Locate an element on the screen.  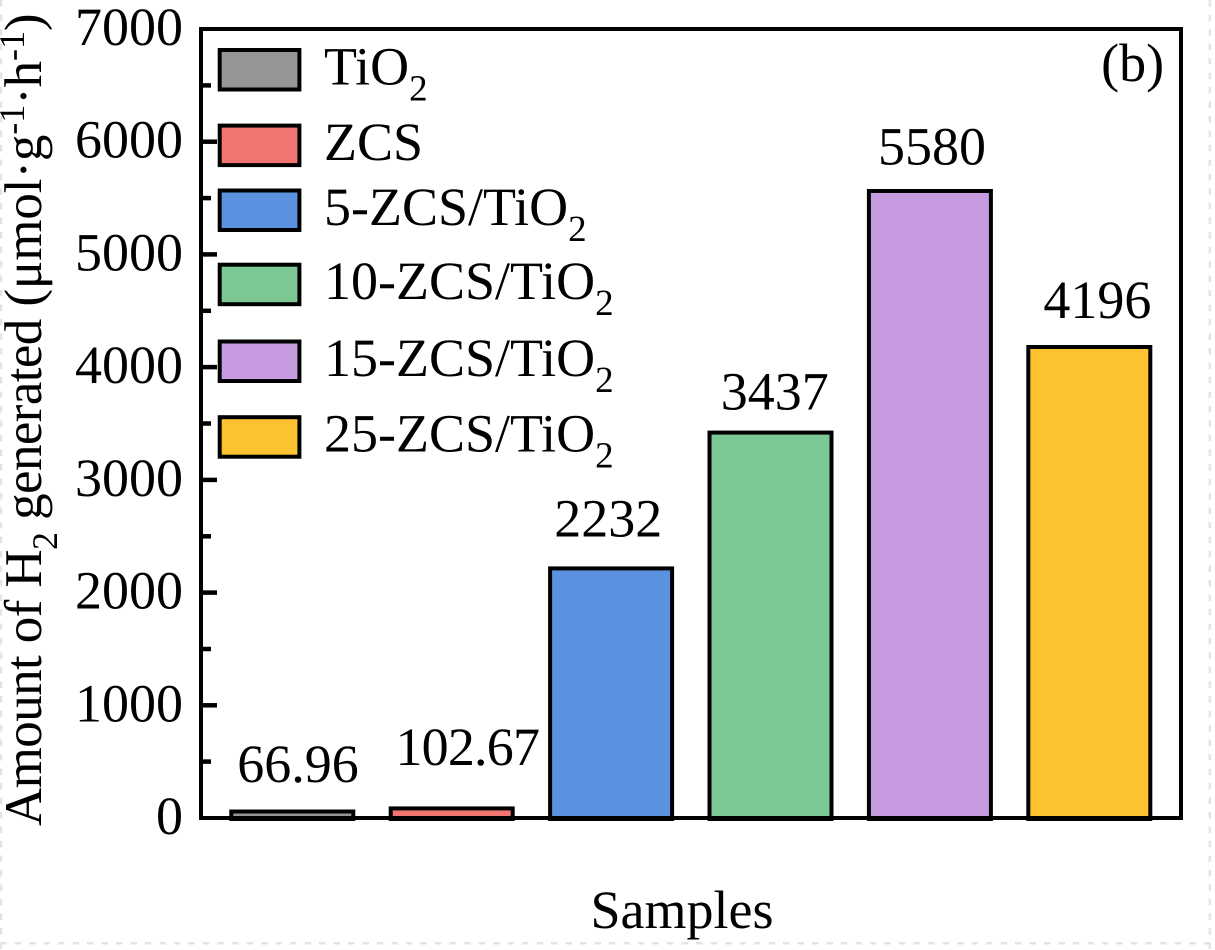
svg-text: 3000 is located at coordinates (129, 478).